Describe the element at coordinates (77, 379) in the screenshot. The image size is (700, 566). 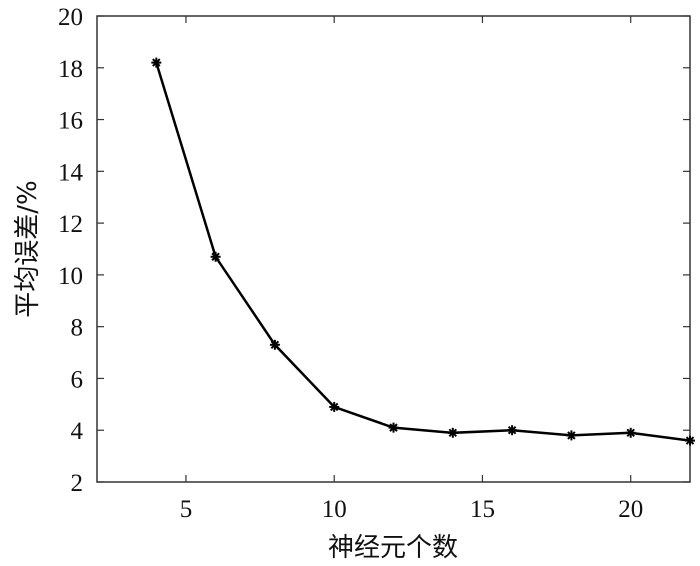
I see `y-tick-label: 6` at that location.